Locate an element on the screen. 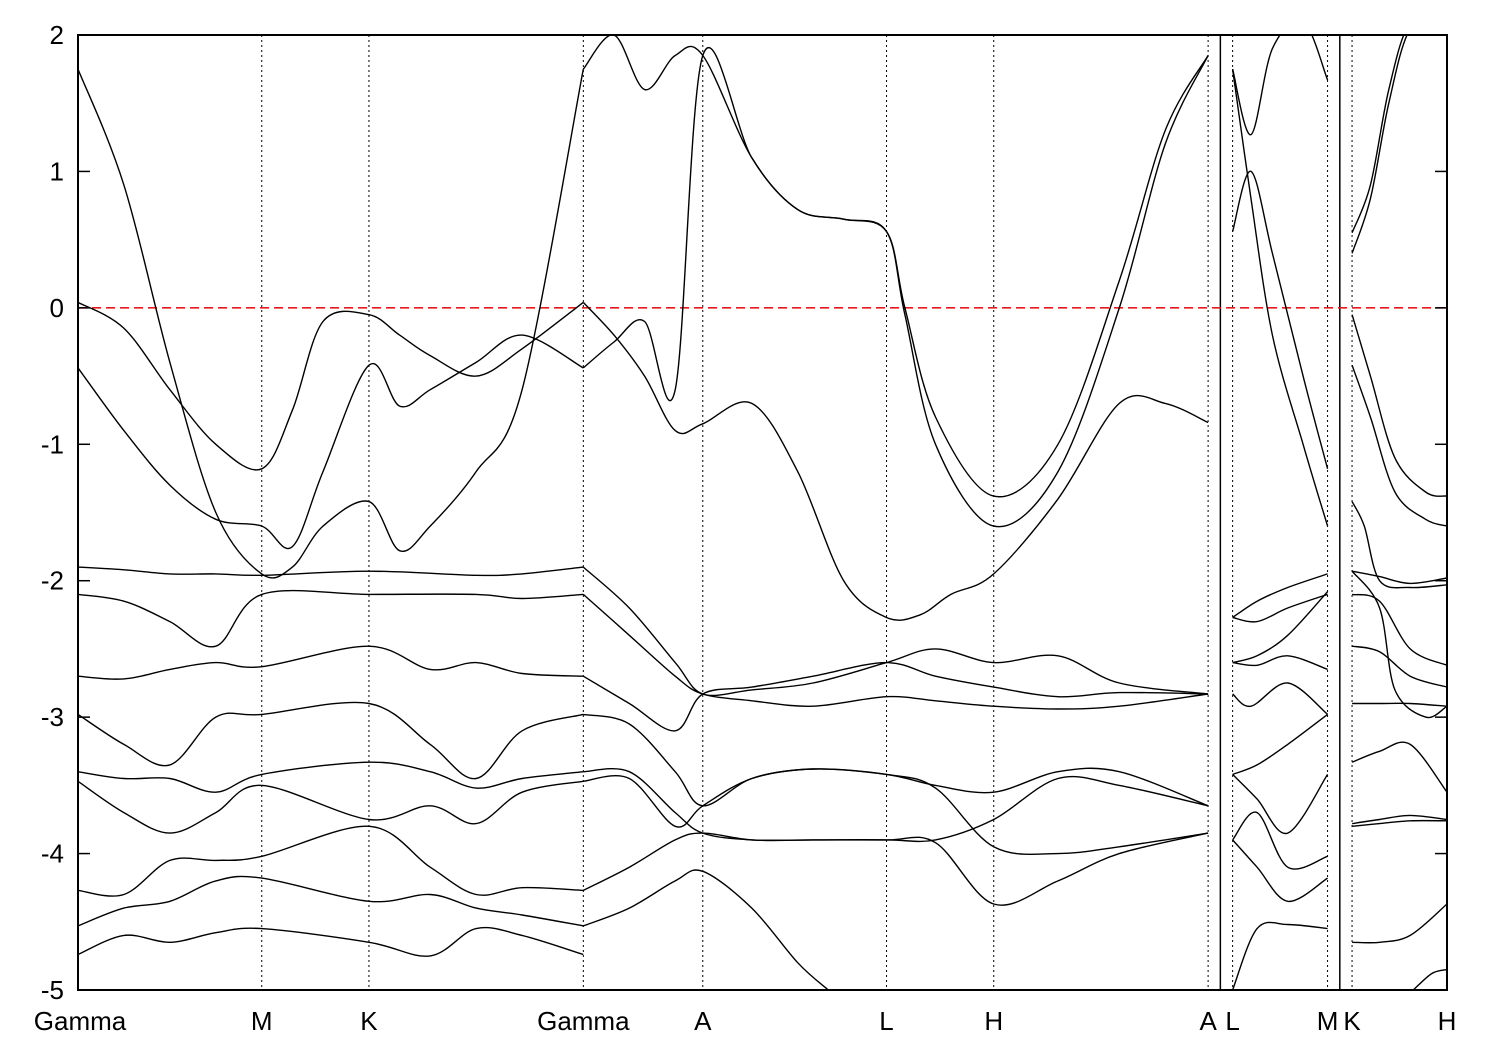  x-axis-labels: Gamma M K Gamma A L H A L M K H is located at coordinates (745, 1021).